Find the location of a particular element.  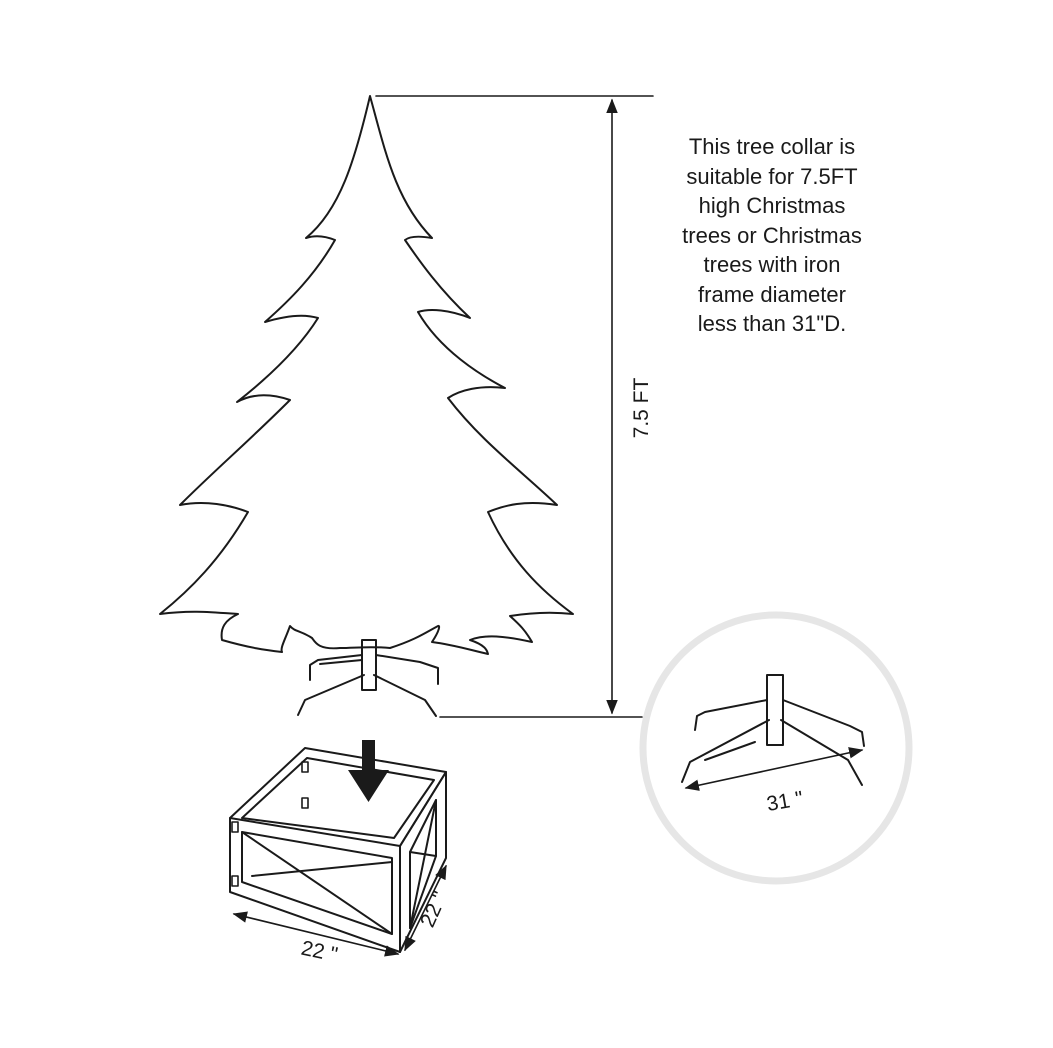

collar-depth-arrow is located at coordinates (425, 908).